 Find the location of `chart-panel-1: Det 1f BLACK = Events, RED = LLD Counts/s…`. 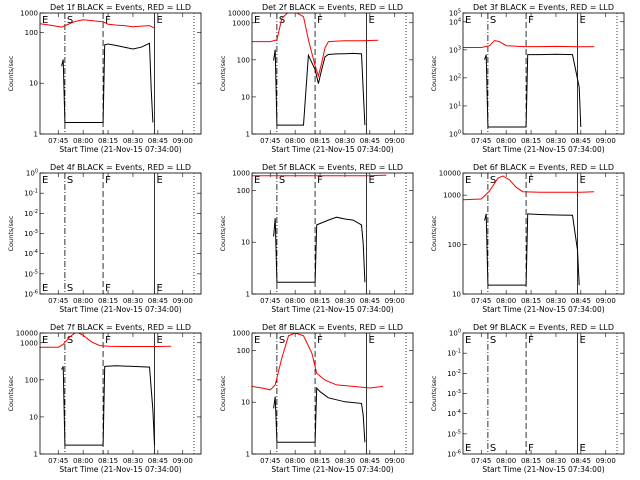

chart-panel-1: Det 1f BLACK = Events, RED = LLD Counts/s… is located at coordinates (104, 78).